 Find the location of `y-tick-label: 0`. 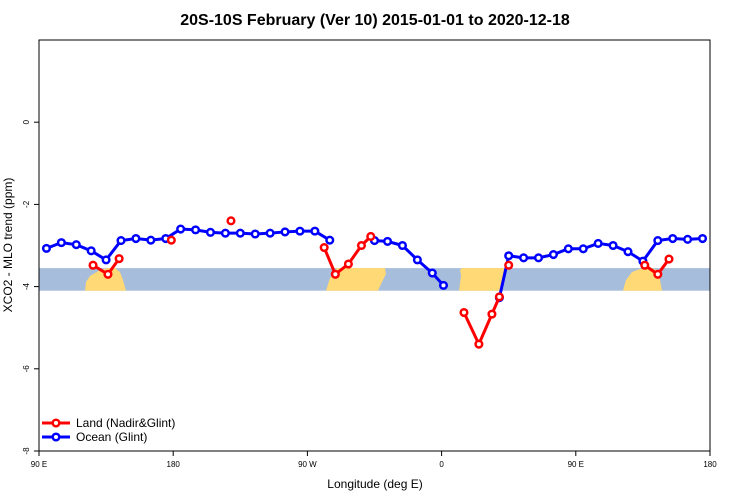

y-tick-label: 0 is located at coordinates (26, 121).